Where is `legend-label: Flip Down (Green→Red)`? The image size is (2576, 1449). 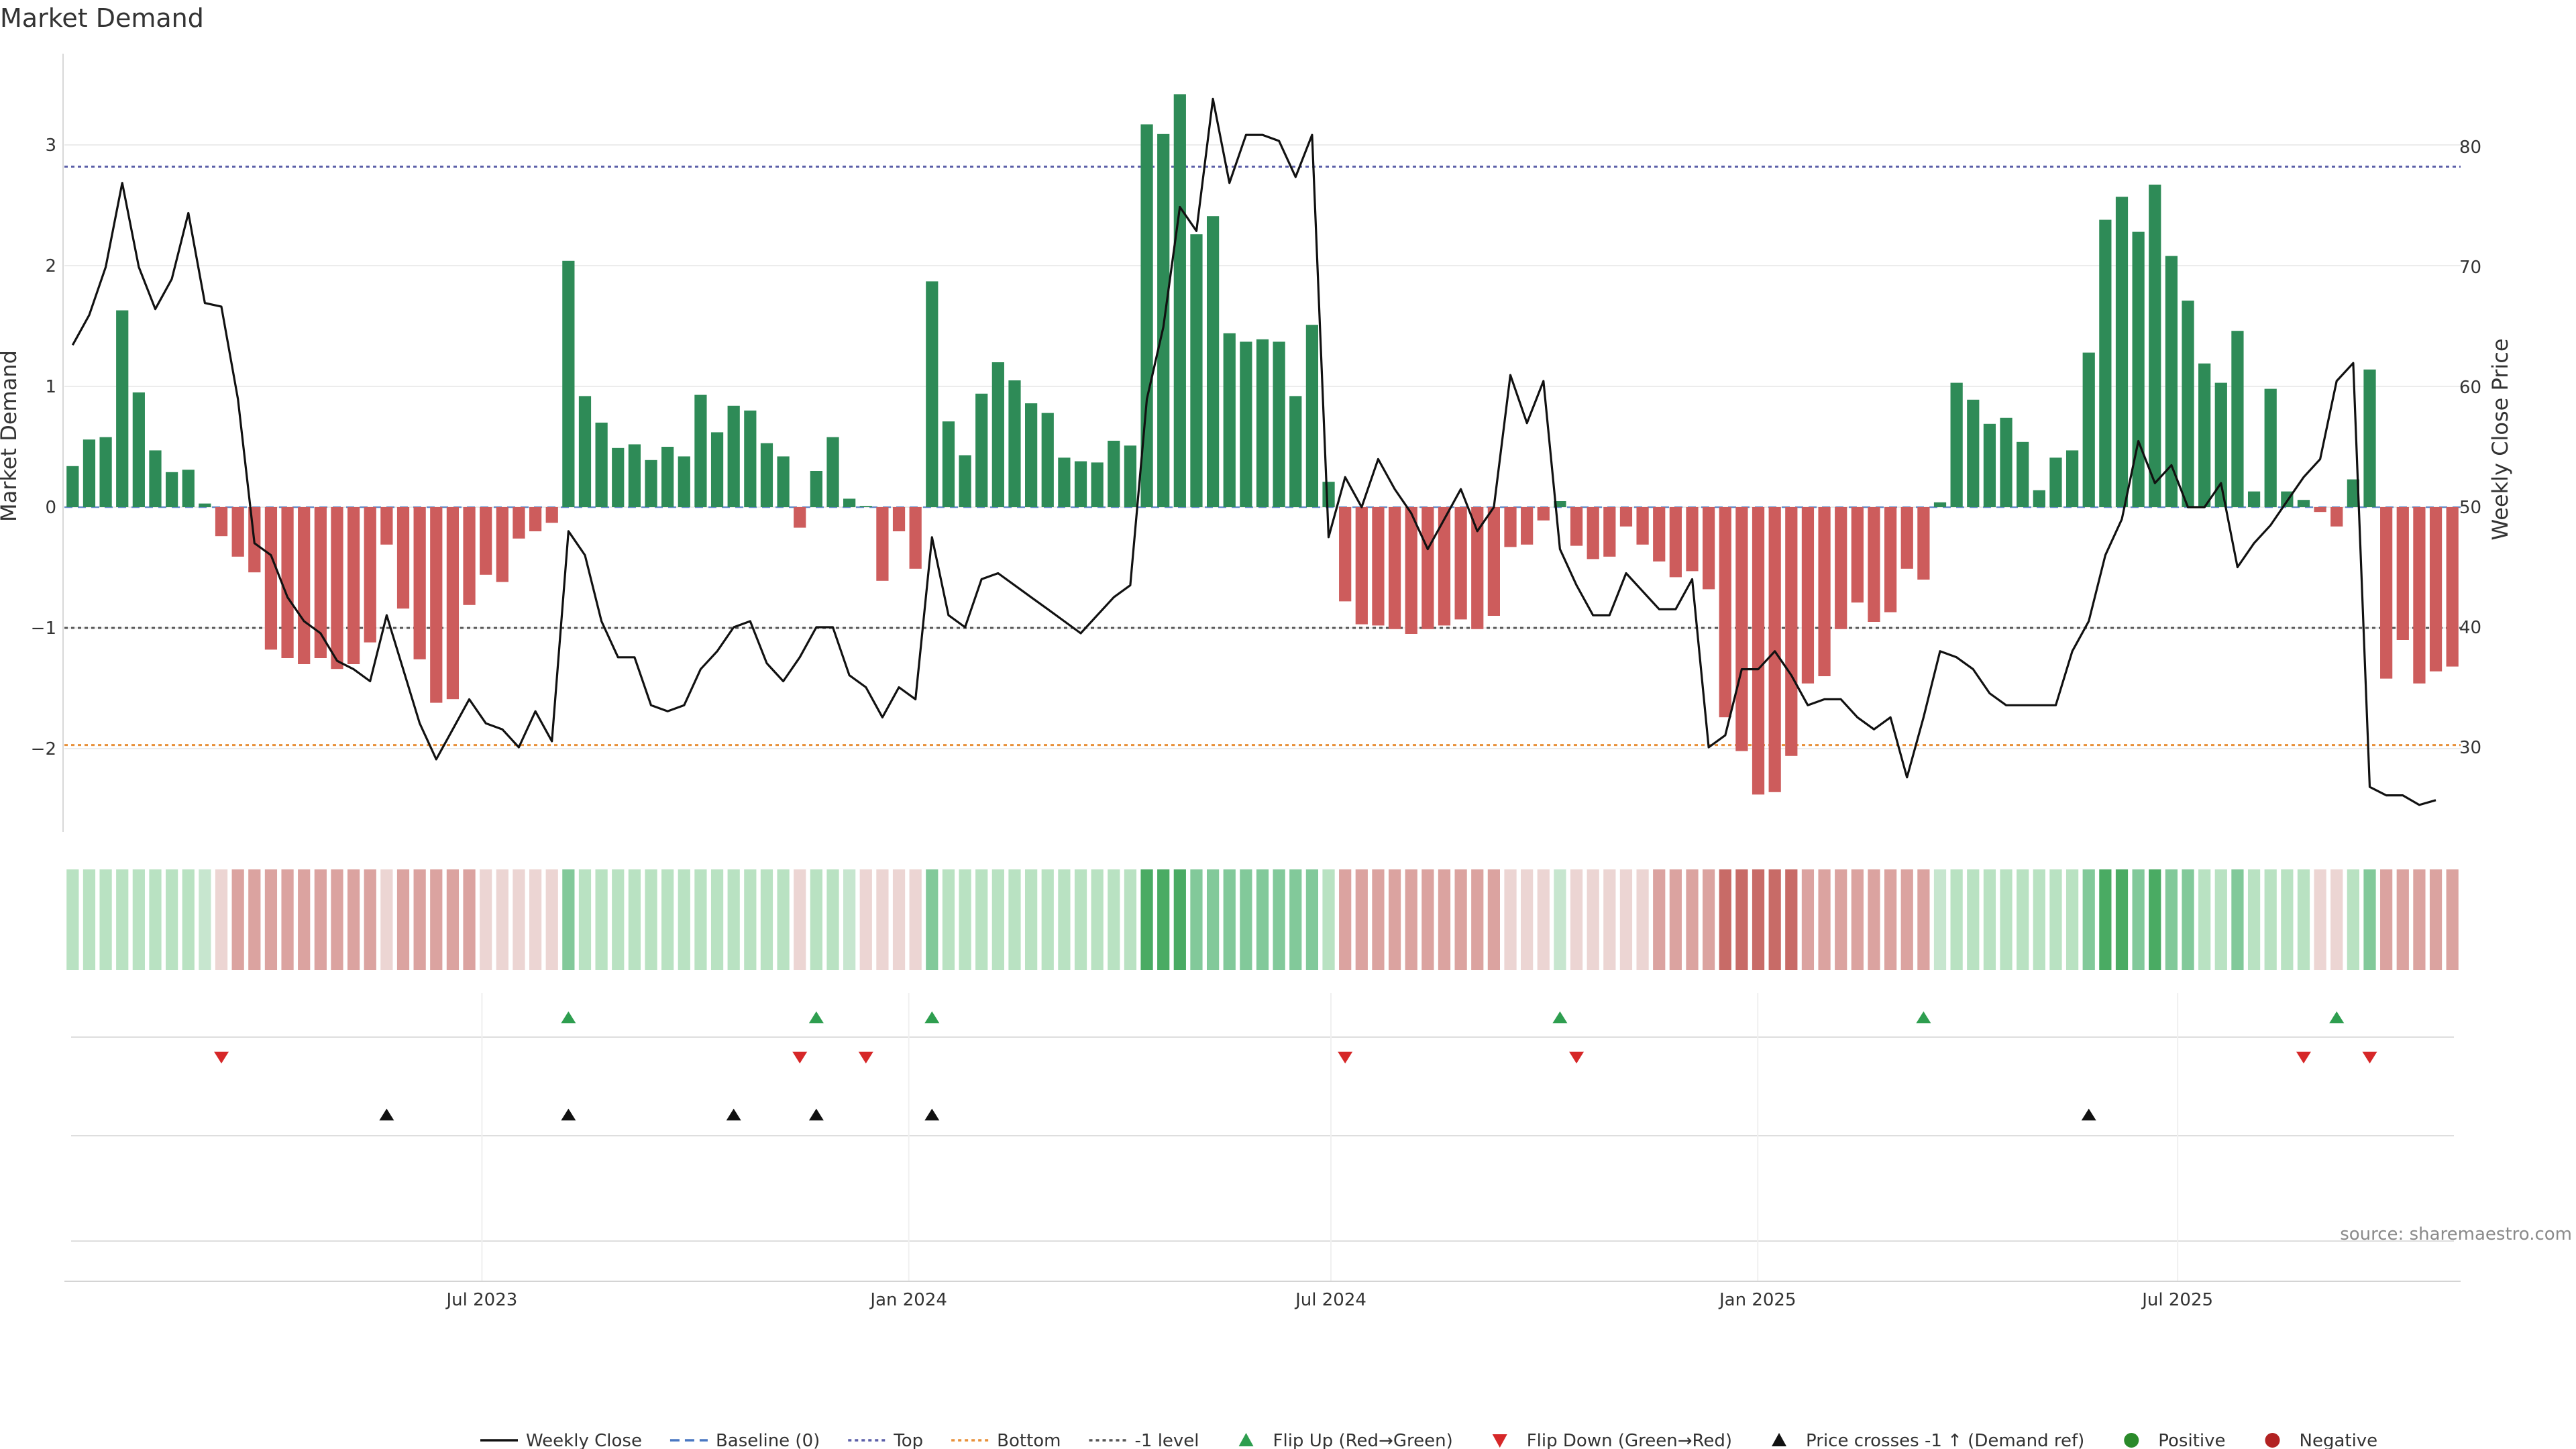
legend-label: Flip Down (Green→Red) is located at coordinates (1629, 1440).